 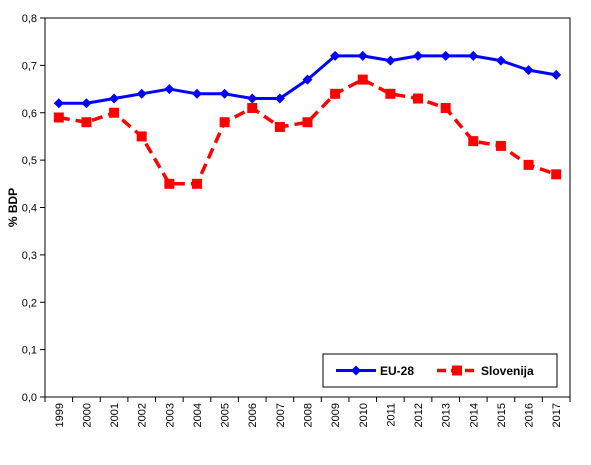 What do you see at coordinates (364, 415) in the screenshot?
I see `x-tick-label: 2010` at bounding box center [364, 415].